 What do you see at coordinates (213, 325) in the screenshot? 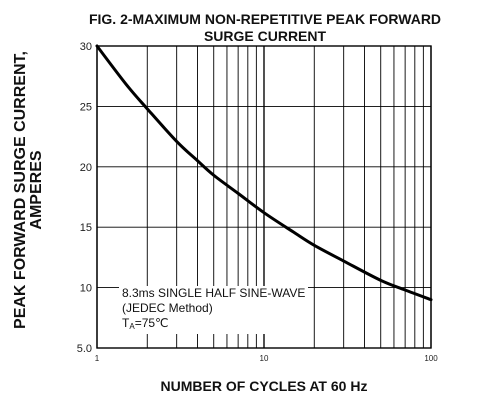
I see `annotation-line-3: TA=75℃` at bounding box center [213, 325].